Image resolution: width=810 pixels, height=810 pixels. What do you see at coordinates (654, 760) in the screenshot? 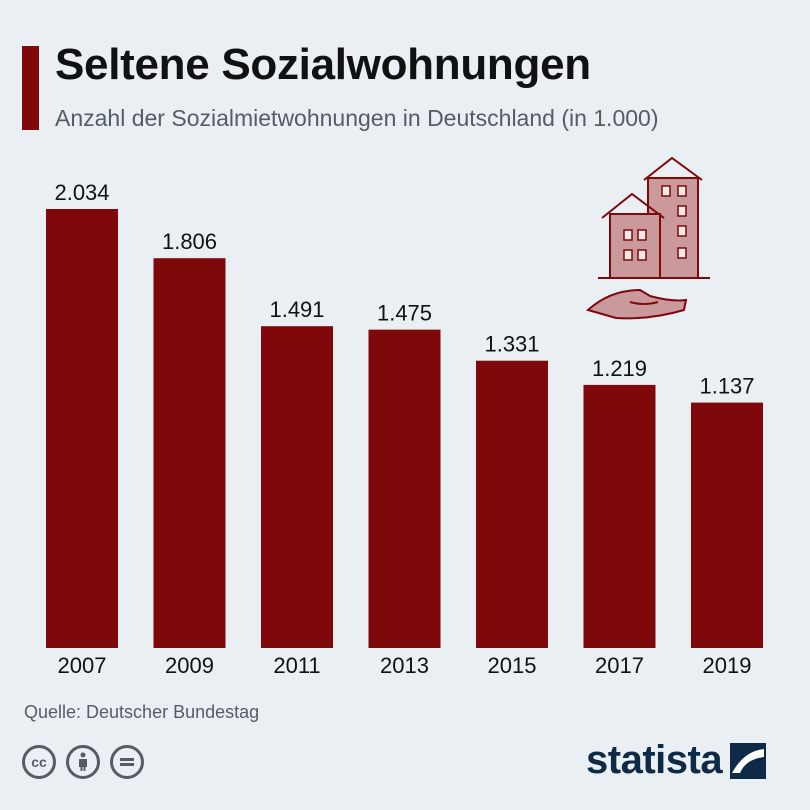
I see `brand-name: statista` at bounding box center [654, 760].